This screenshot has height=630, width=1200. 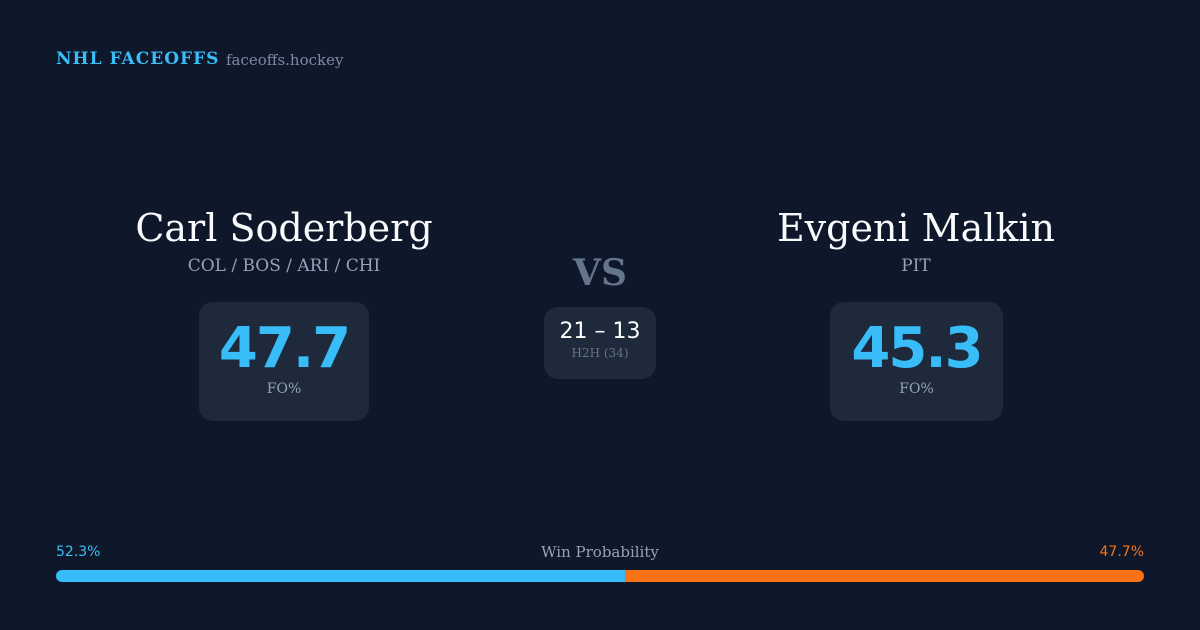 I want to click on right-player-teams: PIT, so click(x=916, y=266).